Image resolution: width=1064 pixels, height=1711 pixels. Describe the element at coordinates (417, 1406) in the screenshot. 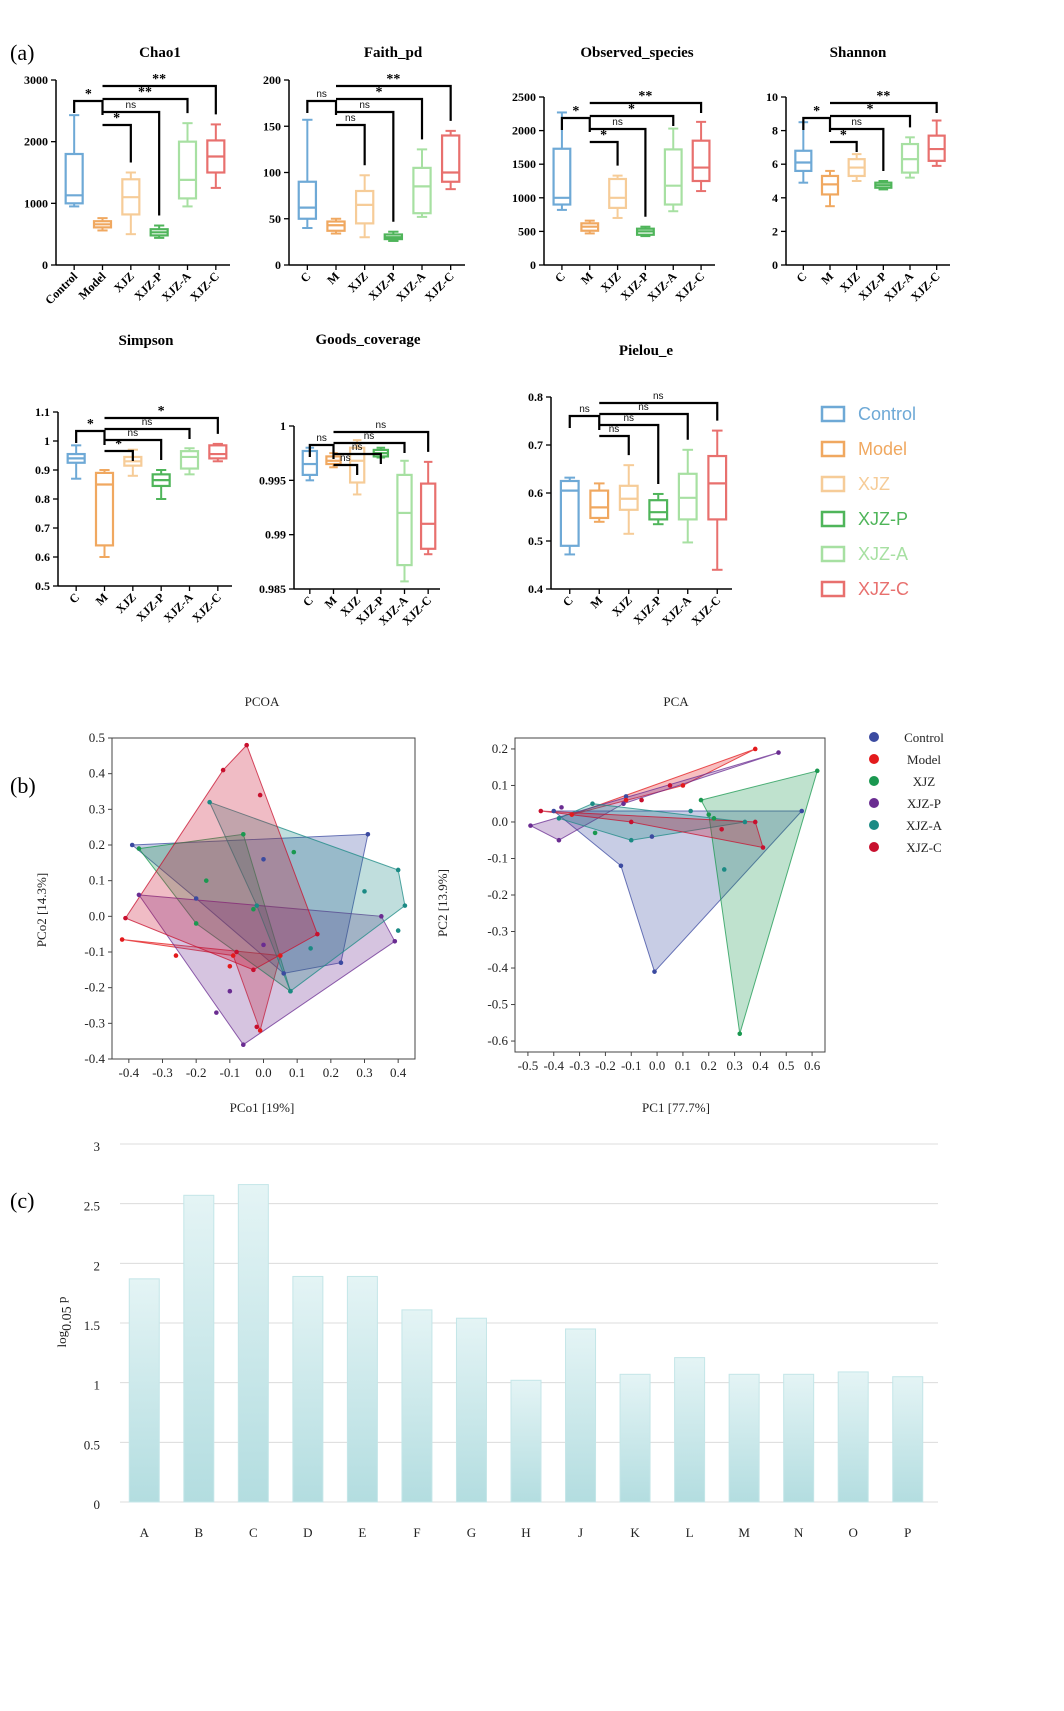

I see `bar-f` at that location.